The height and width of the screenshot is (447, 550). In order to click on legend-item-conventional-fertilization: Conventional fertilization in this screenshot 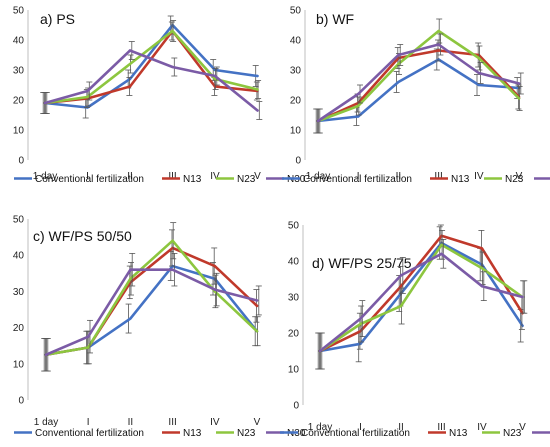, I will do `click(79, 179)`.